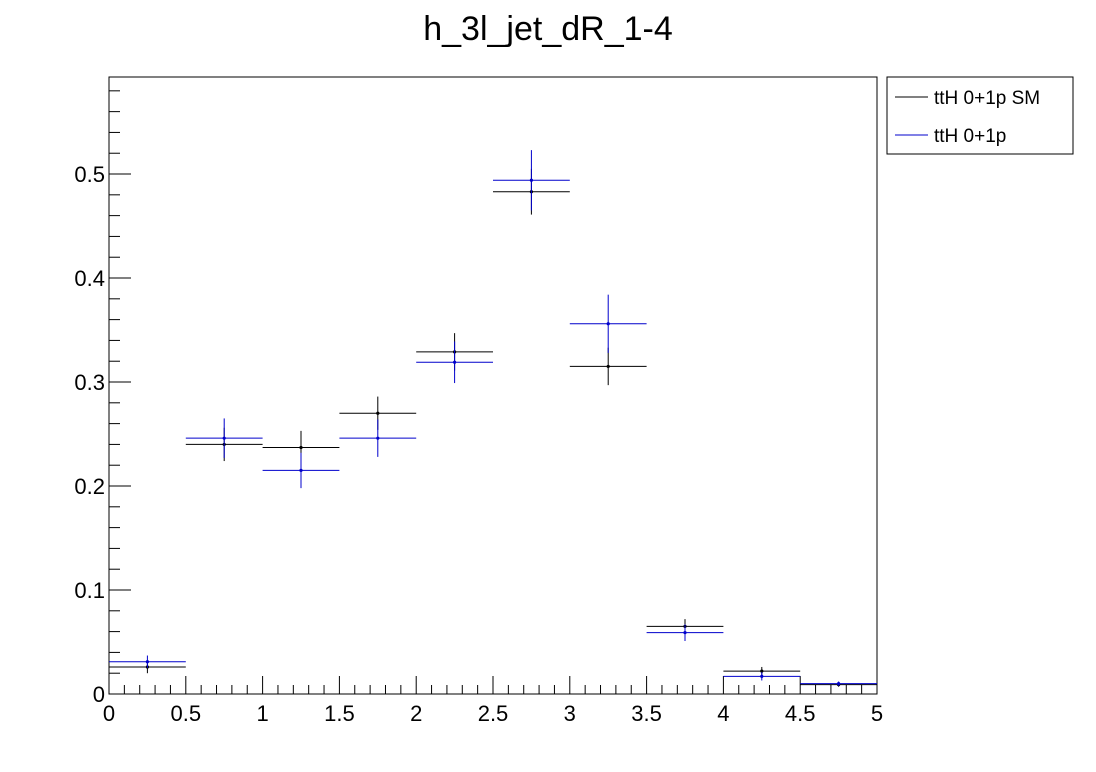  What do you see at coordinates (646, 713) in the screenshot?
I see `x-tick-label: 3.5` at bounding box center [646, 713].